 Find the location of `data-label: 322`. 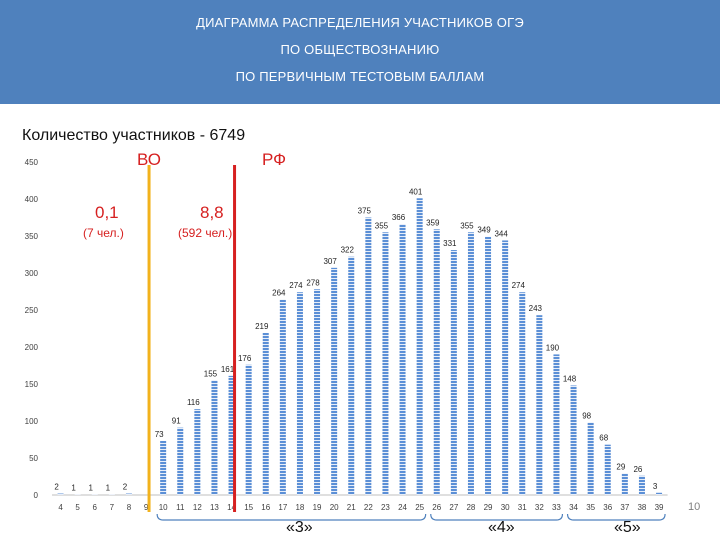

data-label: 322 is located at coordinates (348, 250).